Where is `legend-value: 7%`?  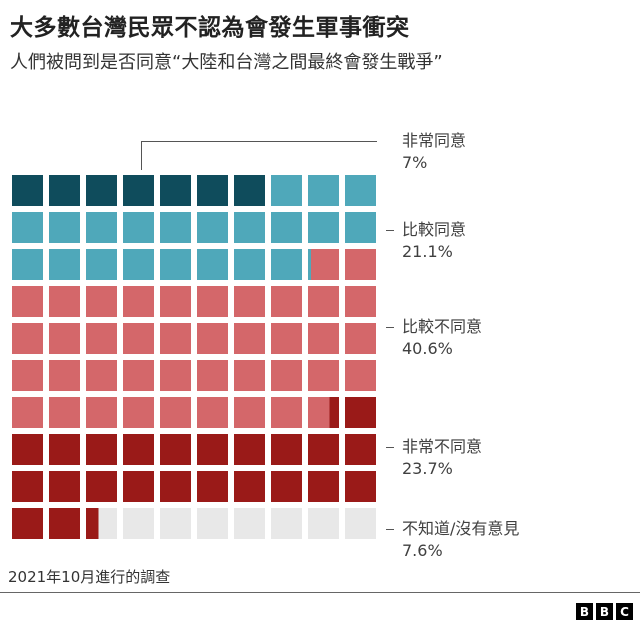
legend-value: 7% is located at coordinates (415, 162).